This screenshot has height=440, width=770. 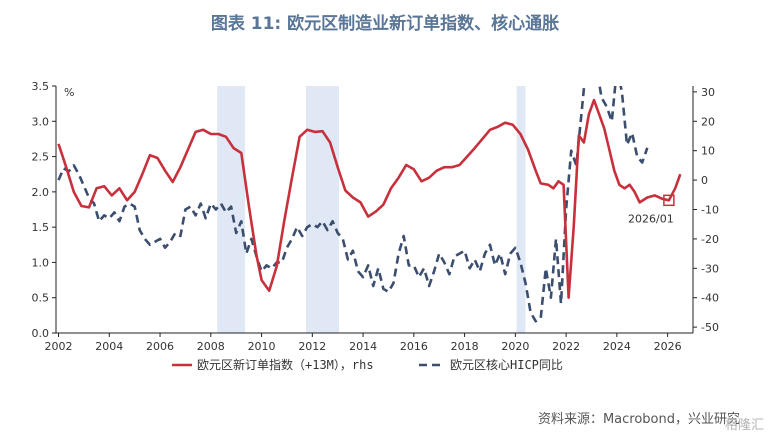 I want to click on left-tick-label: 3.5, so click(x=41, y=86).